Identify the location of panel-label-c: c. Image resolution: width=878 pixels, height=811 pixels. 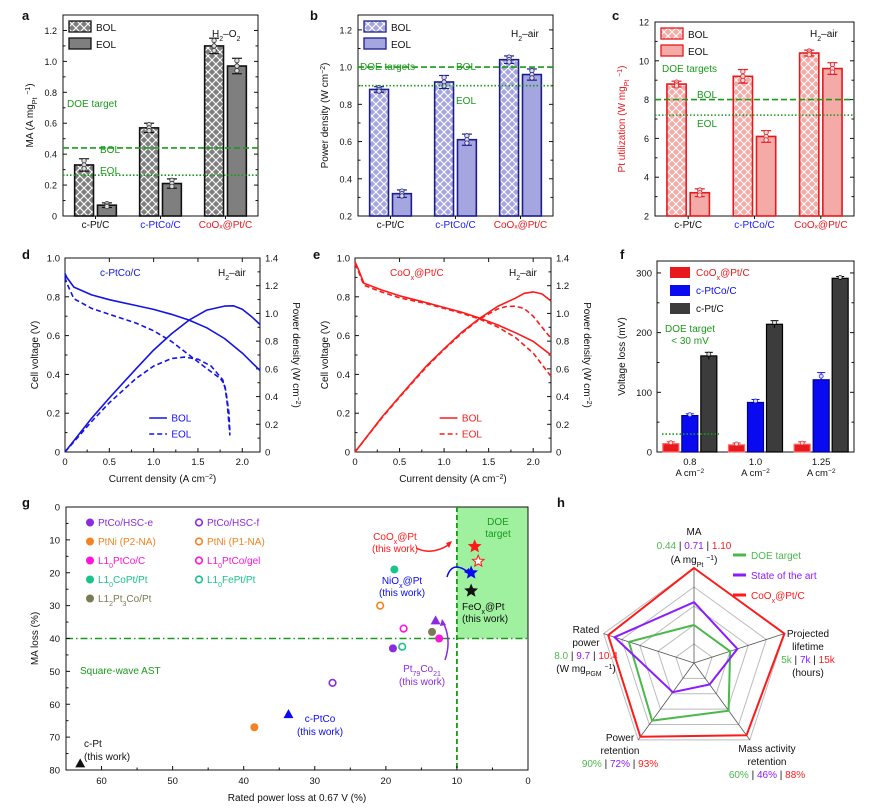
(615, 15).